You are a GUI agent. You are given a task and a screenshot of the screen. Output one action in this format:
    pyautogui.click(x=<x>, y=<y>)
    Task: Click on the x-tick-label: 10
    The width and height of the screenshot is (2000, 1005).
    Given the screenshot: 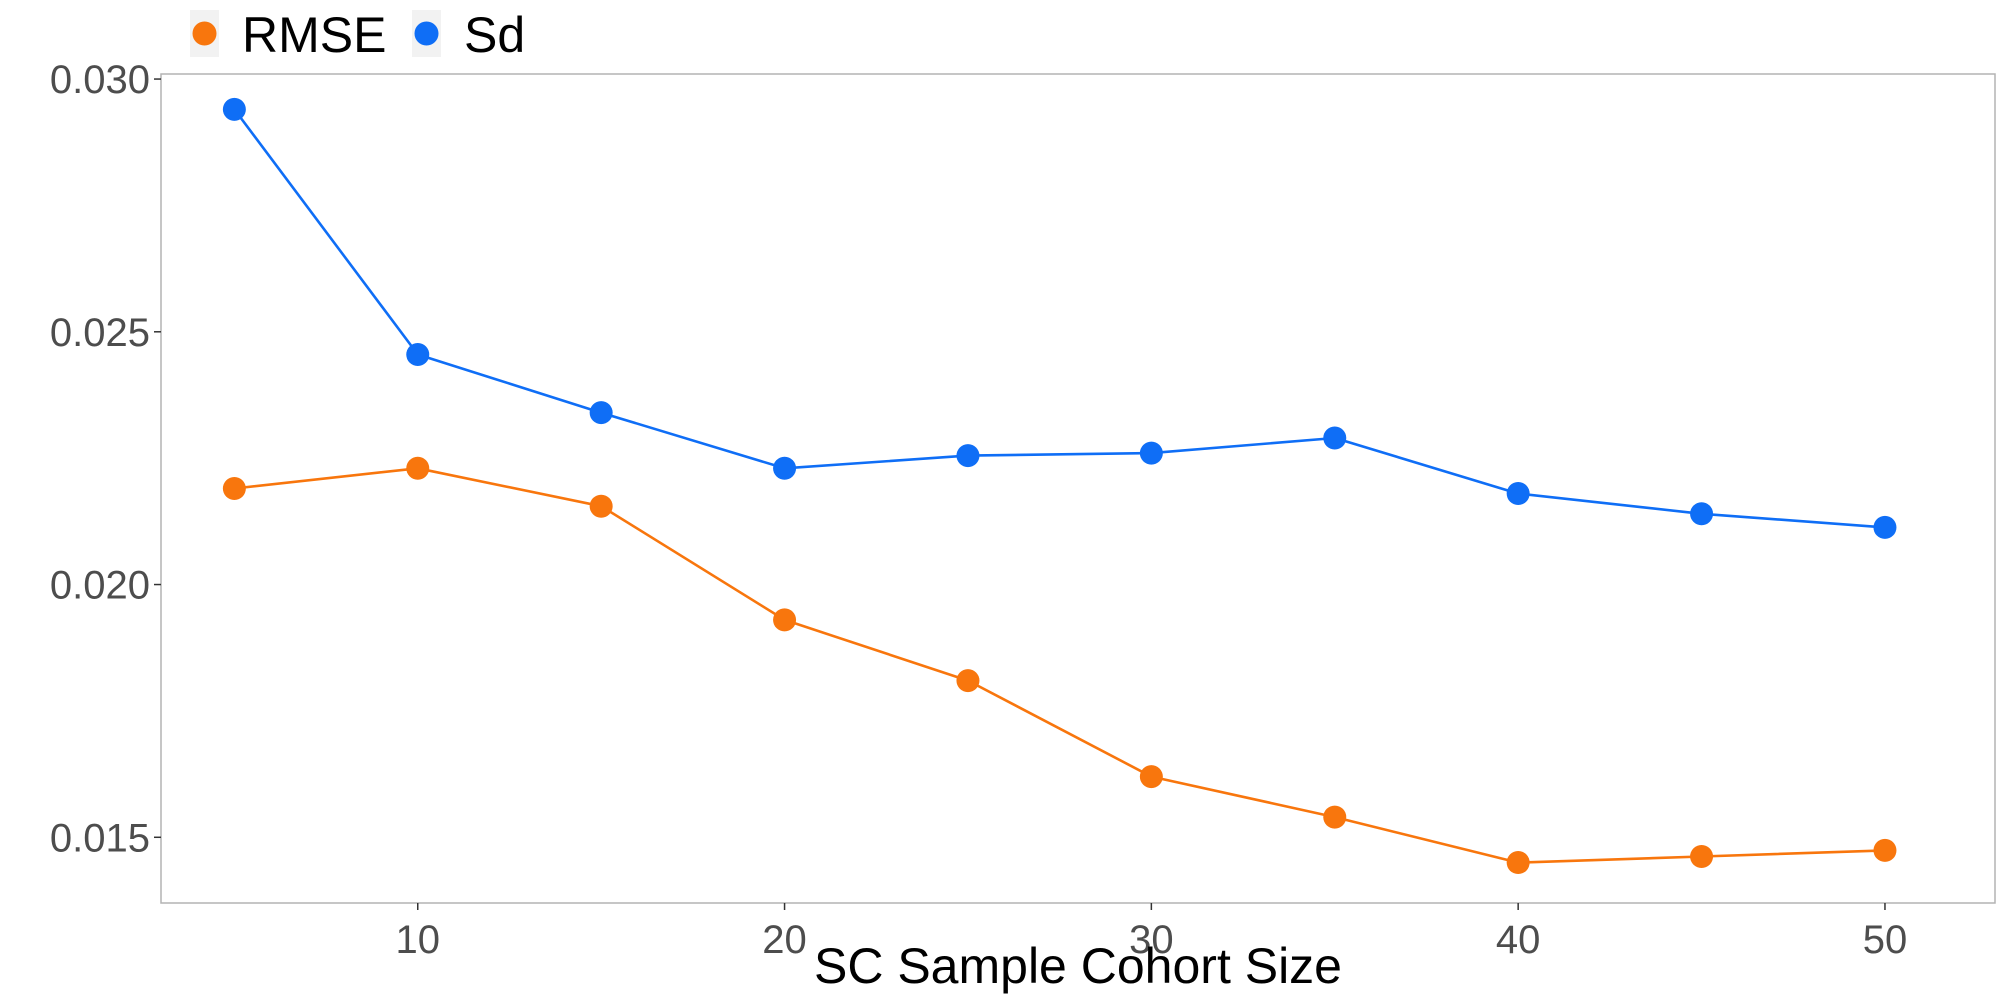 What is the action you would take?
    pyautogui.click(x=418, y=940)
    